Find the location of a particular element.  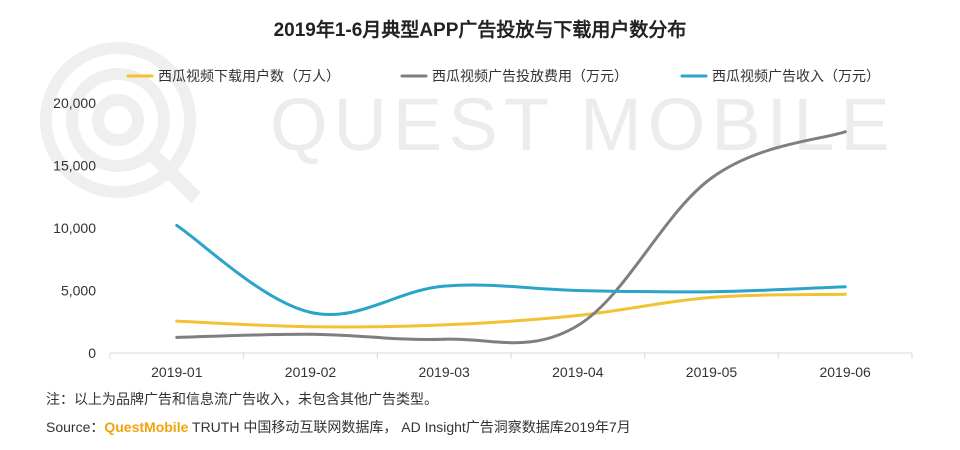

x-tick-label: 2019-02 is located at coordinates (311, 372).